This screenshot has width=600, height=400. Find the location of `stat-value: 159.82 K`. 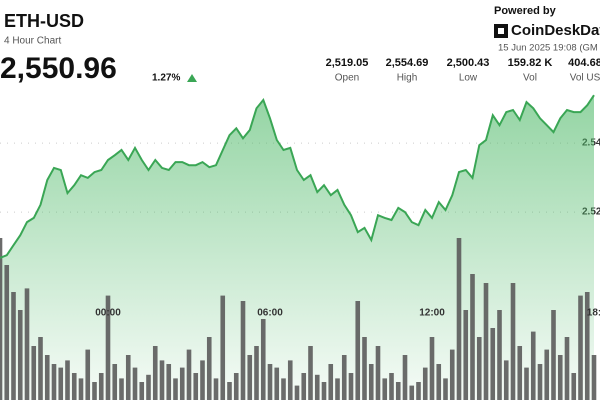

stat-value: 159.82 K is located at coordinates (530, 63).